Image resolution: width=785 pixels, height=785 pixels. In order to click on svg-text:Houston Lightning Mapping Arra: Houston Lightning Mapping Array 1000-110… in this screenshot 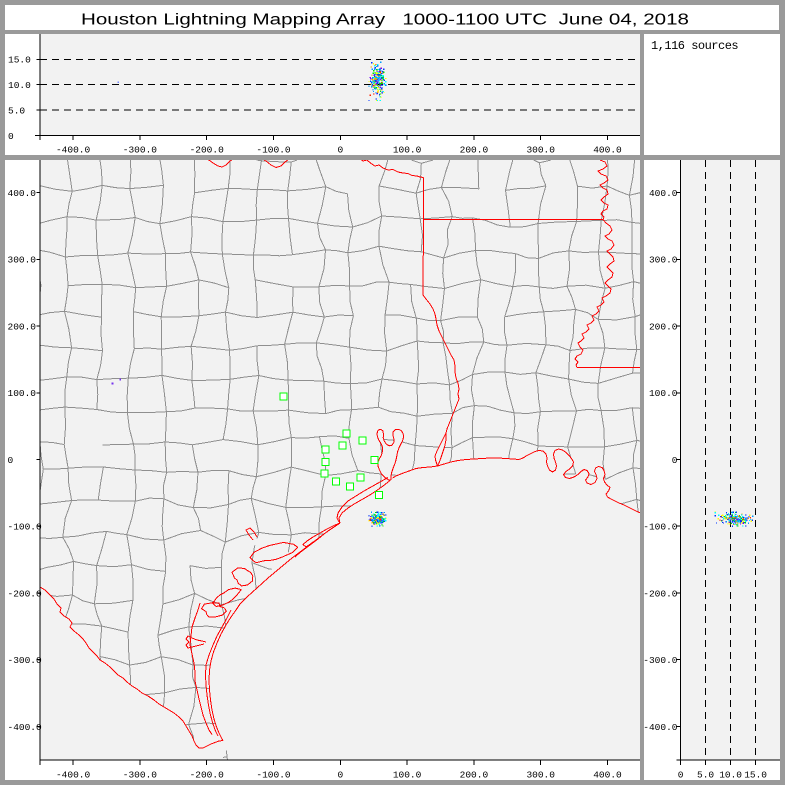, I will do `click(385, 19)`.